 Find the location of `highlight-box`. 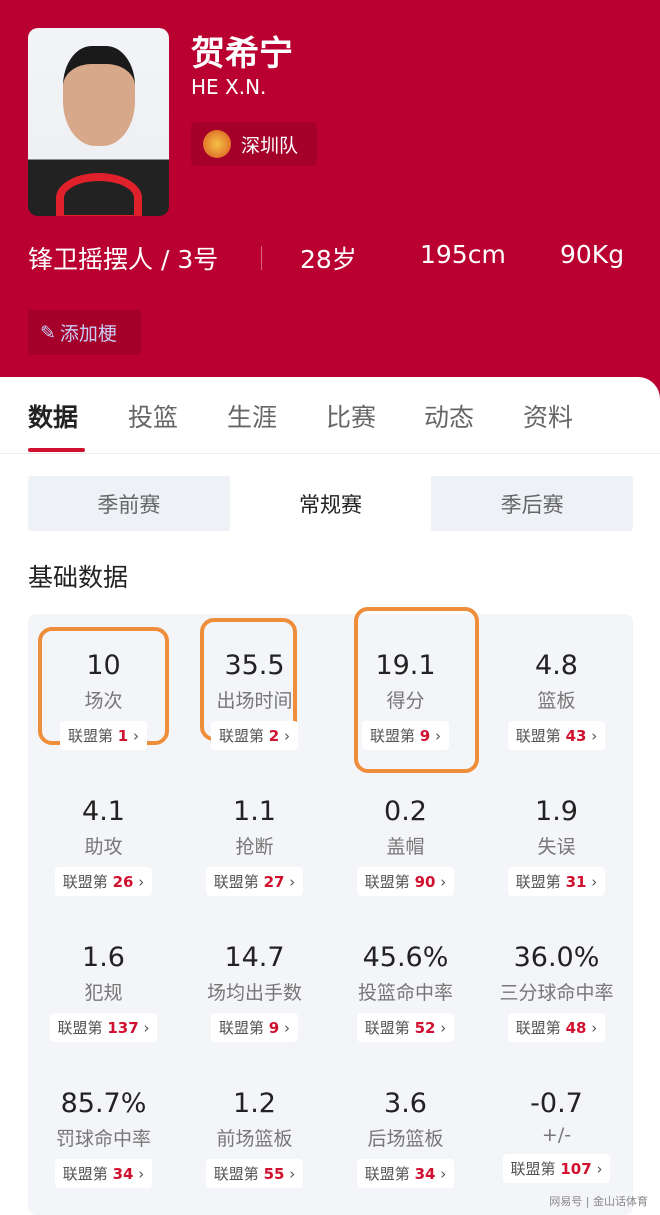

highlight-box is located at coordinates (416, 690).